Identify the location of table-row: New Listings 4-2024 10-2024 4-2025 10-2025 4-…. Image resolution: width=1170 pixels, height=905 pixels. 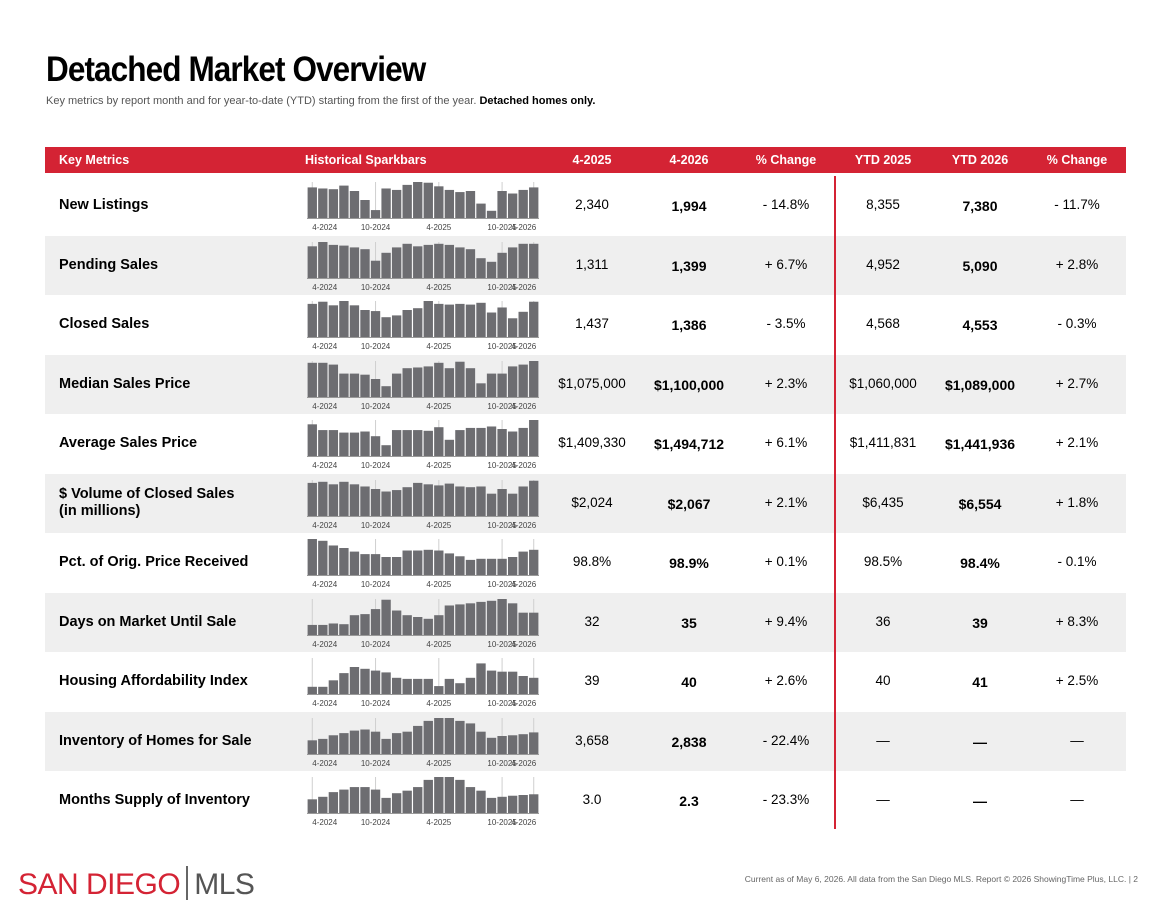
(585, 206).